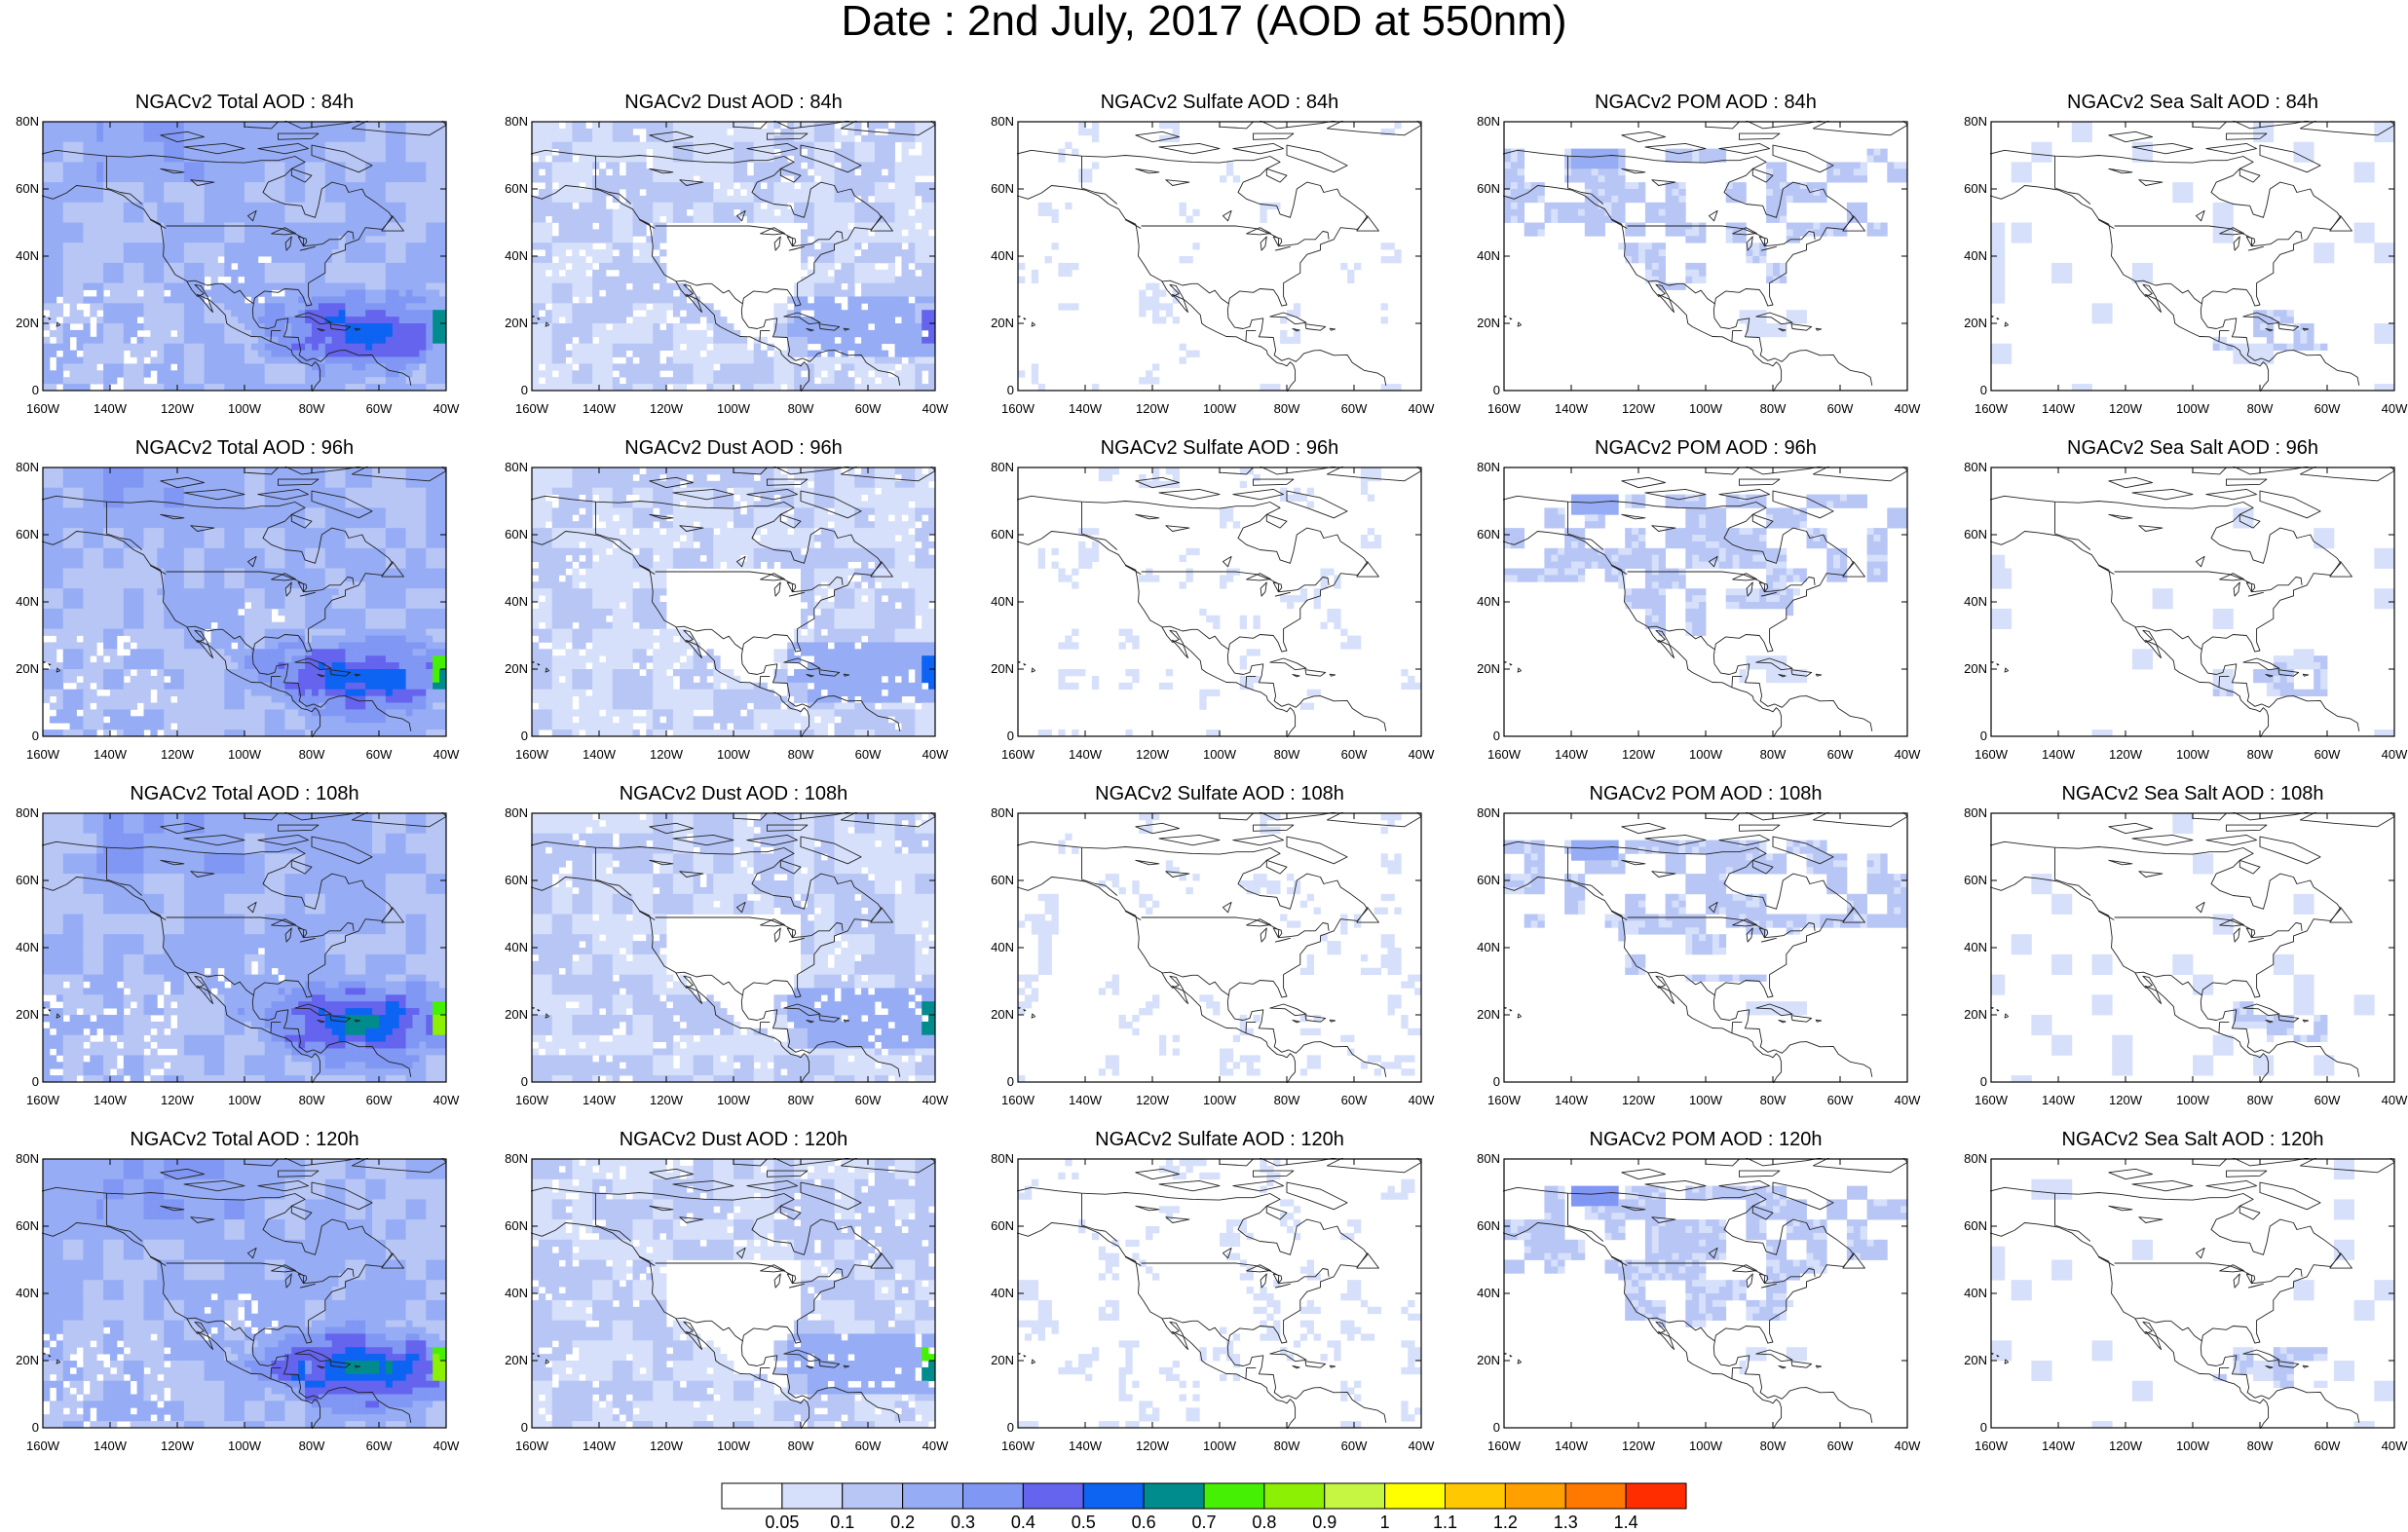 The height and width of the screenshot is (1532, 2408). Describe the element at coordinates (1625, 1522) in the screenshot. I see `colorbar-label: 1.4` at that location.